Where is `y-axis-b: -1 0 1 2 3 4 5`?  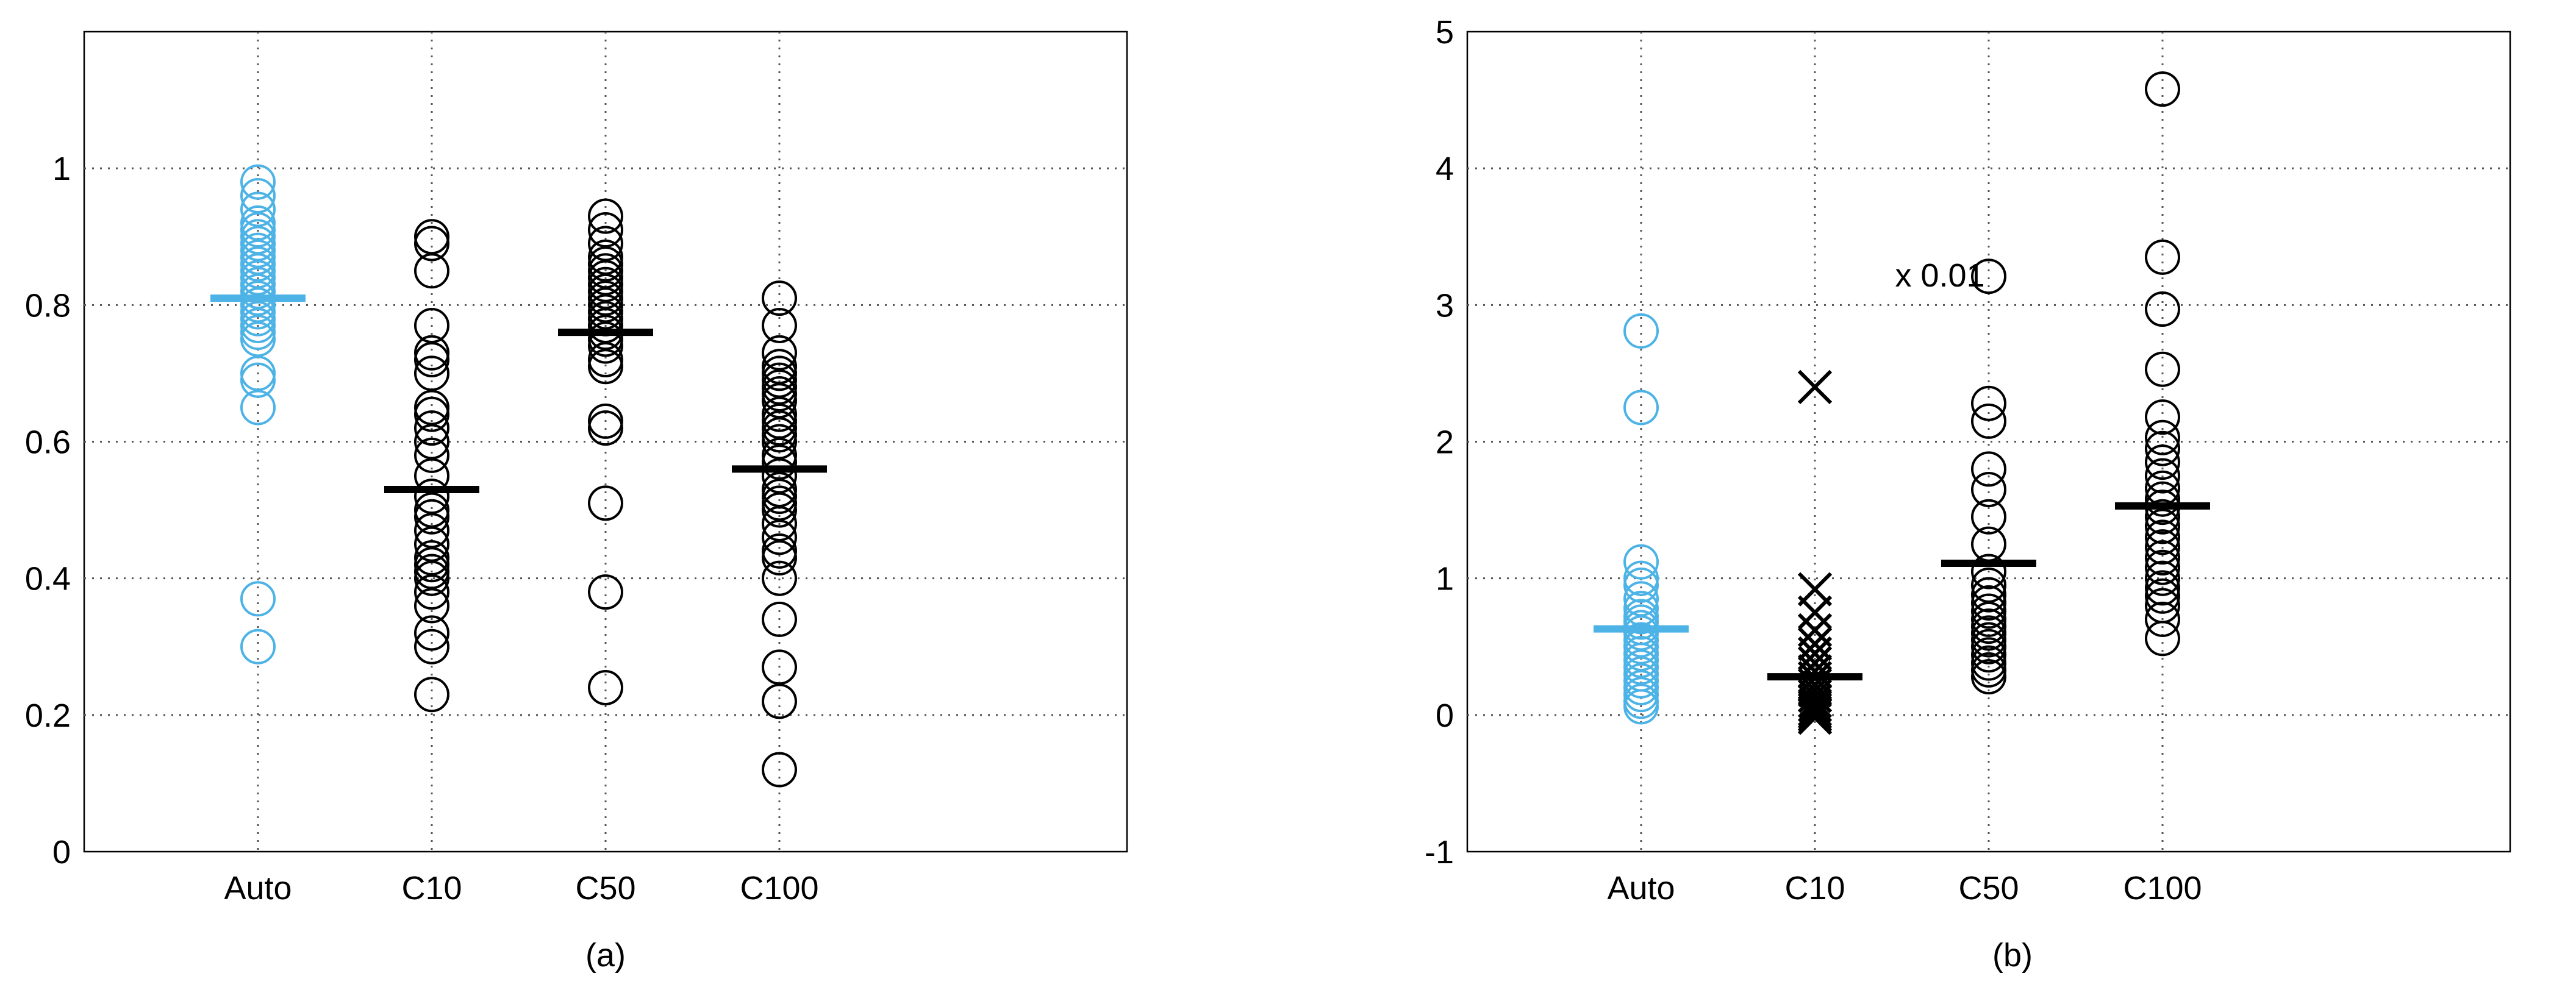
y-axis-b: -1 0 1 2 3 4 5 is located at coordinates (1439, 442).